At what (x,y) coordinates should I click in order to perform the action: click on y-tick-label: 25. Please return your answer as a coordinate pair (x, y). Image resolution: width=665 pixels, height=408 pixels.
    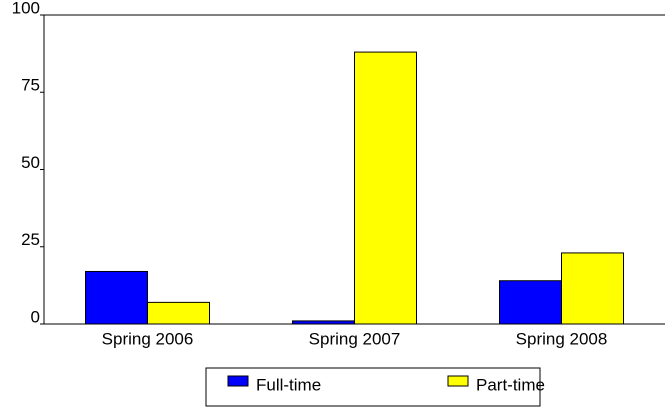
    Looking at the image, I should click on (30, 239).